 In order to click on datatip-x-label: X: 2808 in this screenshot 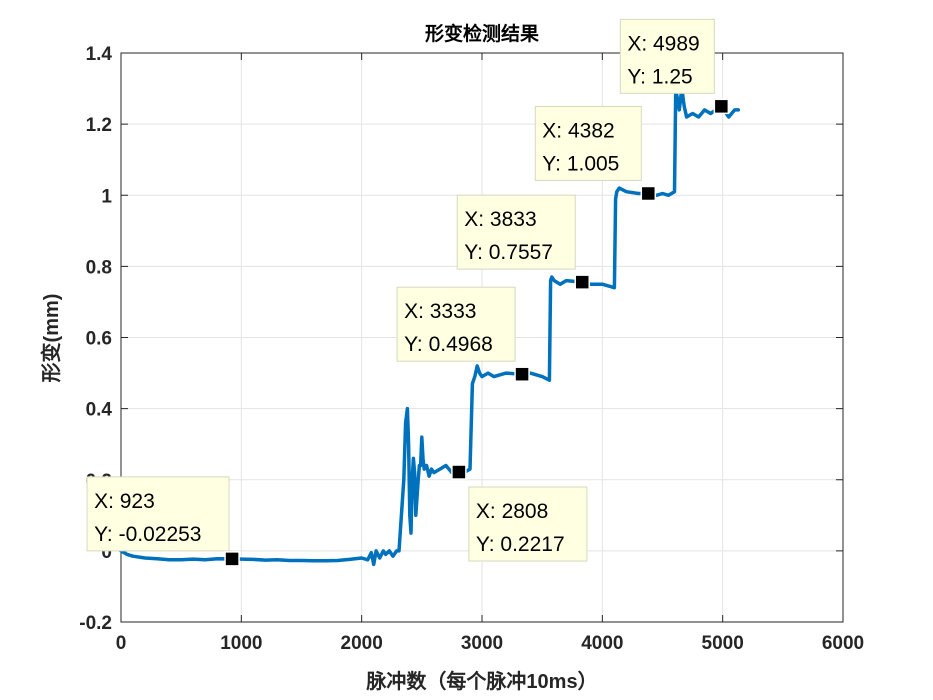, I will do `click(512, 511)`.